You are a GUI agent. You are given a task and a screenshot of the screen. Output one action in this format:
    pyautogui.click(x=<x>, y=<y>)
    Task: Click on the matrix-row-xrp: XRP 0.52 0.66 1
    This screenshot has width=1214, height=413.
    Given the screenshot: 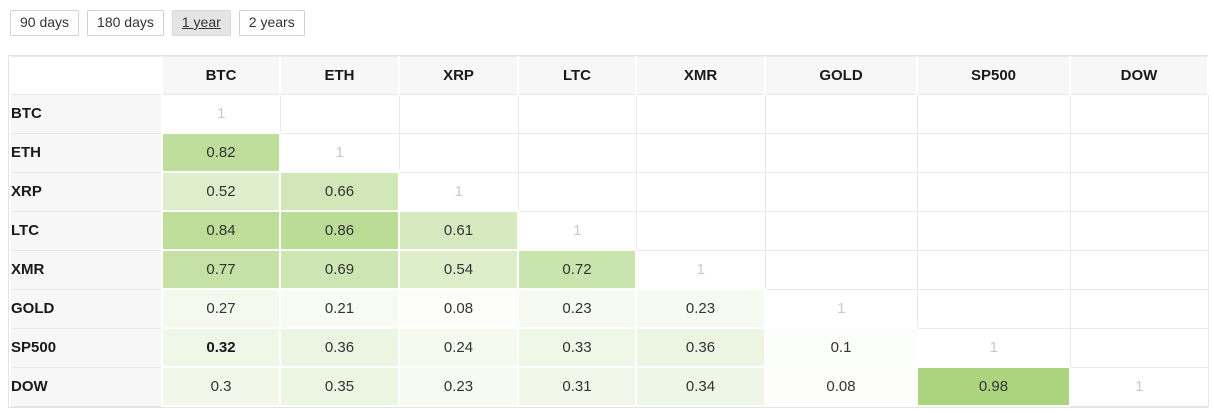 What is the action you would take?
    pyautogui.click(x=609, y=191)
    